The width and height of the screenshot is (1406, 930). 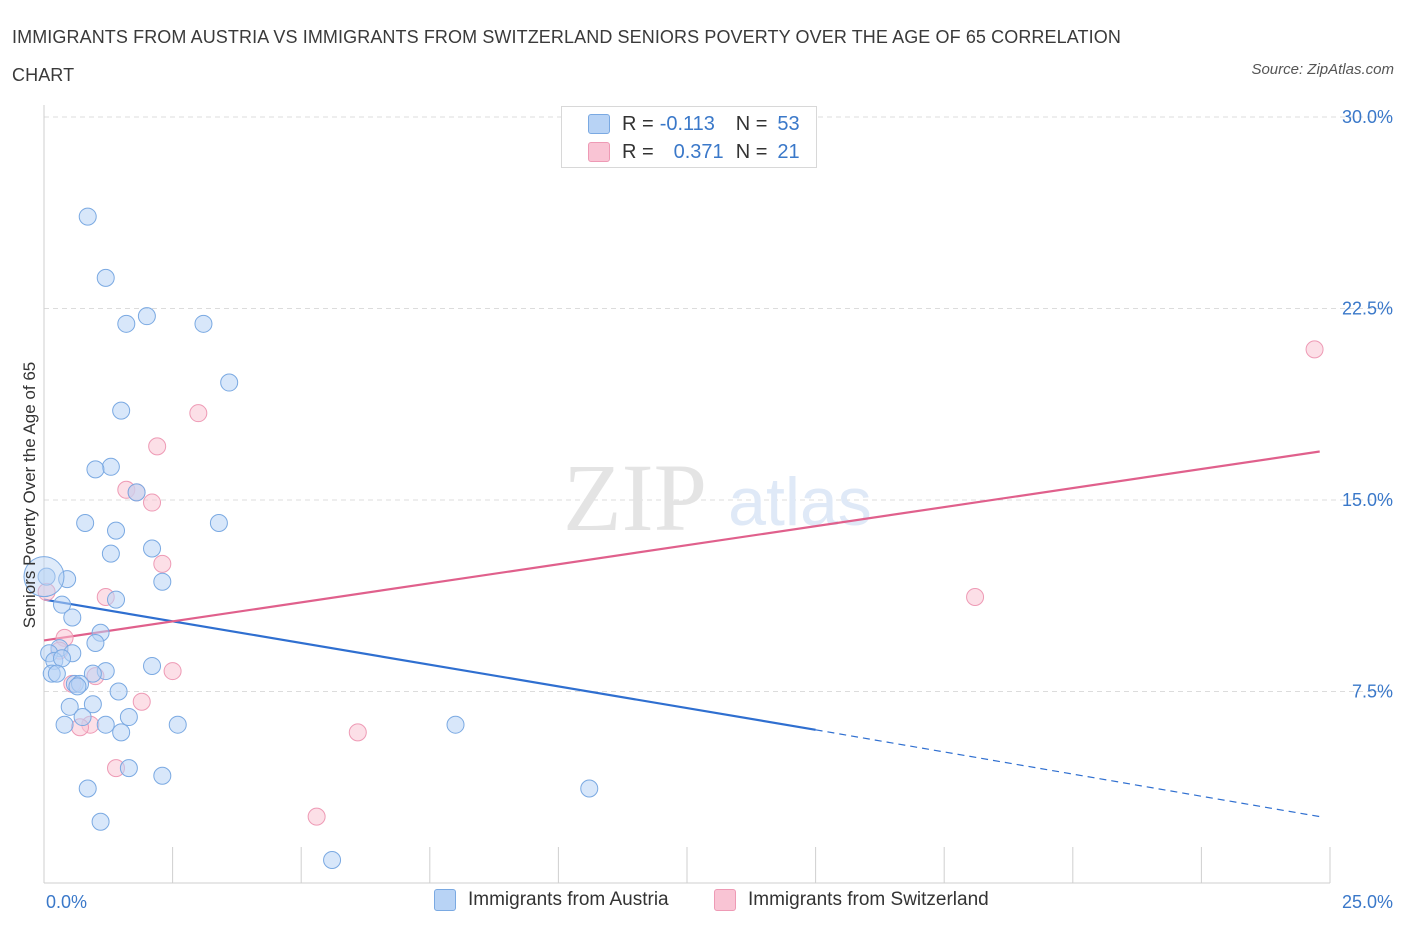 I want to click on austria-trend-extension, so click(x=1067, y=773).